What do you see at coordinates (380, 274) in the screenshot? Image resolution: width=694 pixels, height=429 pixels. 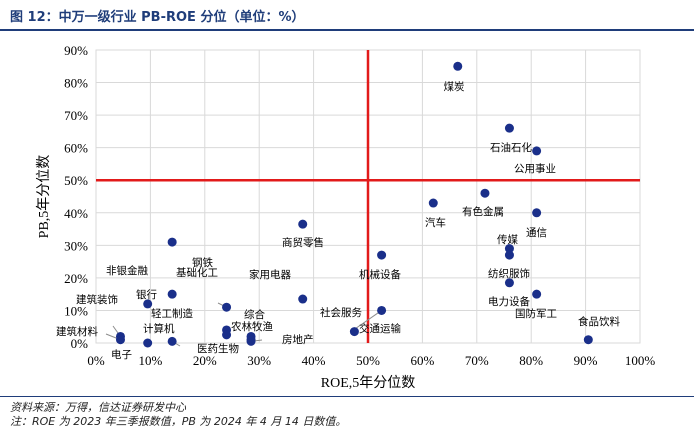 I see `data-label: 机械设备` at bounding box center [380, 274].